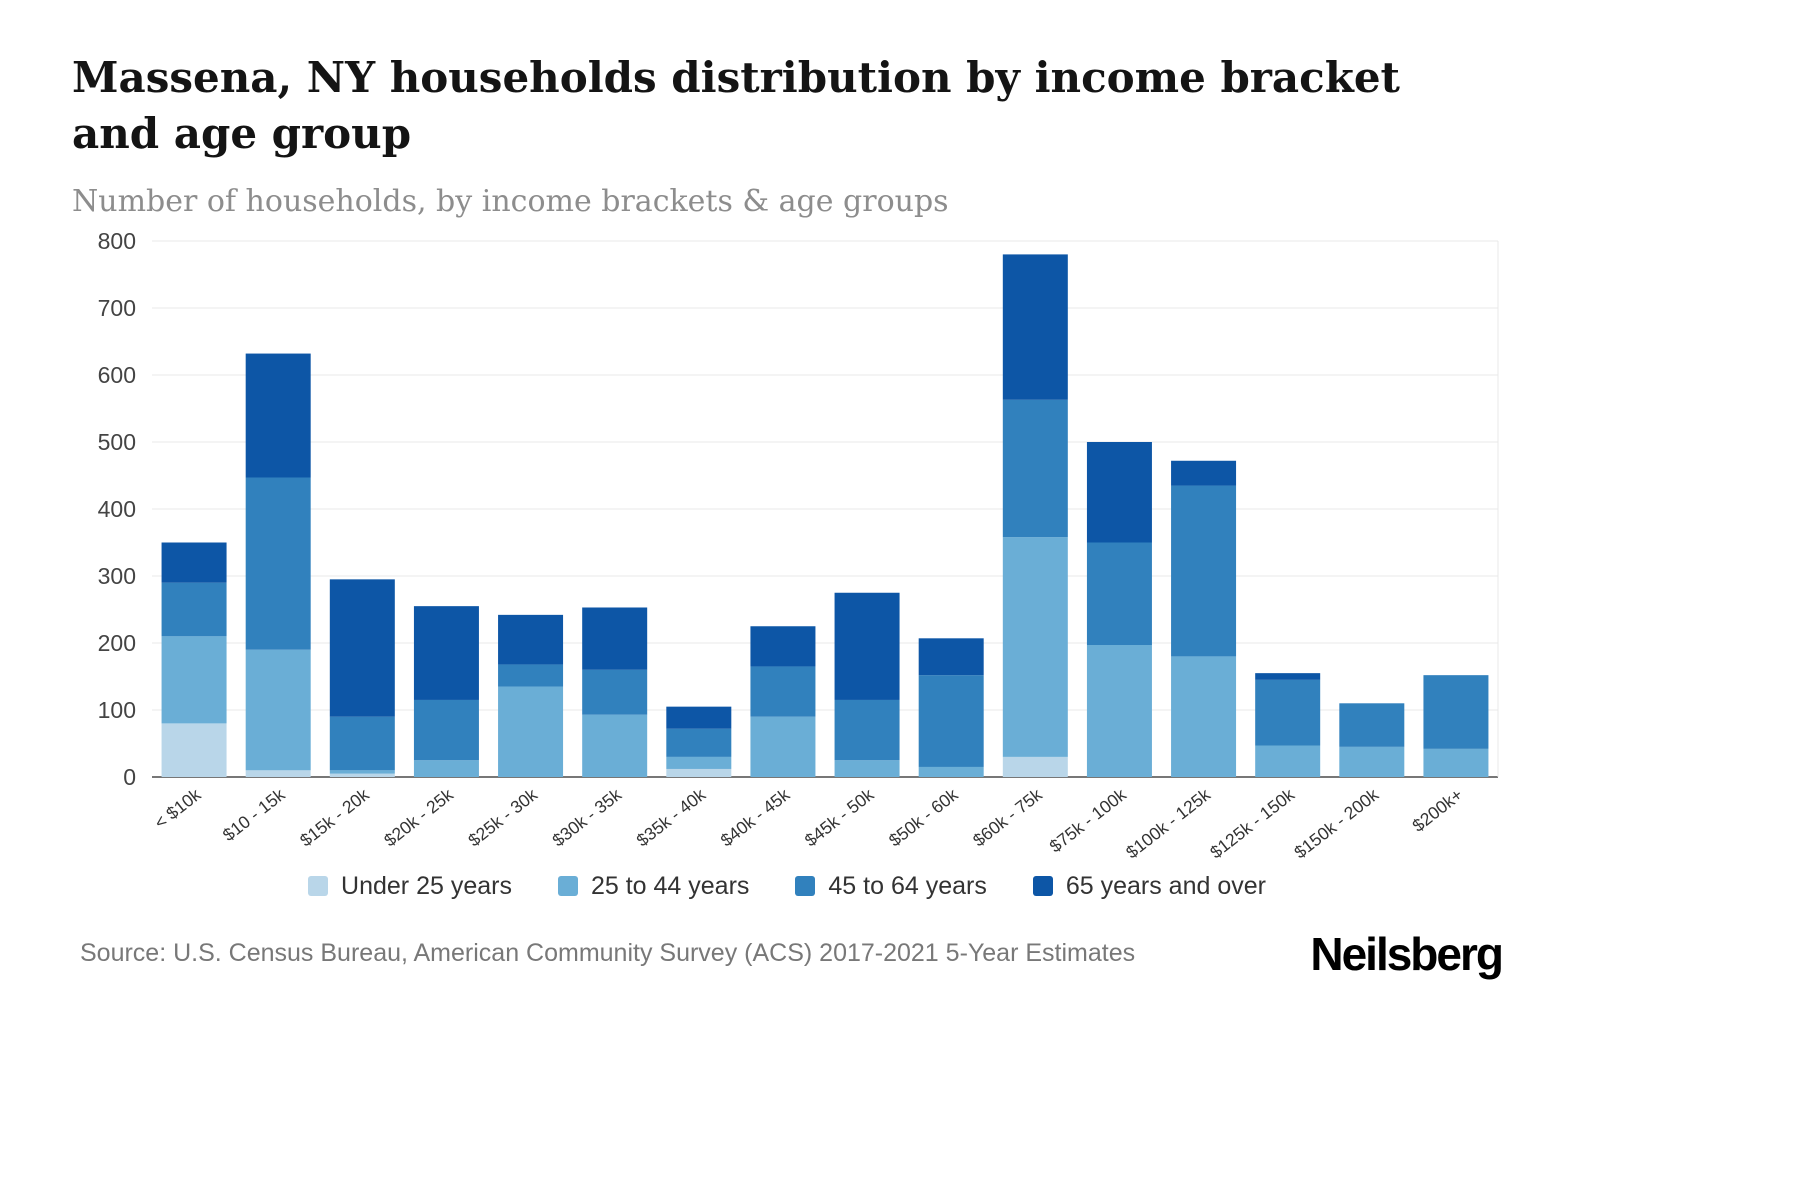  Describe the element at coordinates (923, 817) in the screenshot. I see `x-category-label: $50k - 60k` at that location.